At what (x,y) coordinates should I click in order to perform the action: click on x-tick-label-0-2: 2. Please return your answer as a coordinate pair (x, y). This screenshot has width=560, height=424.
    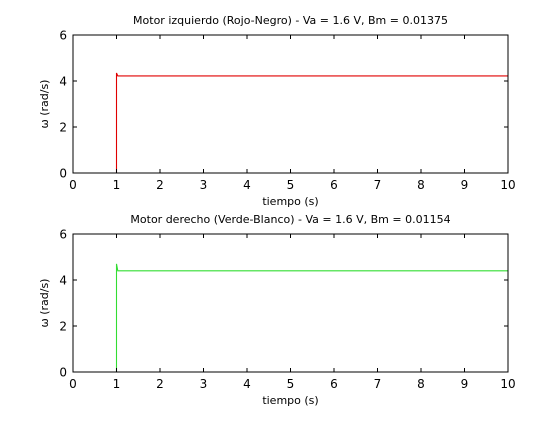
    Looking at the image, I should click on (160, 185).